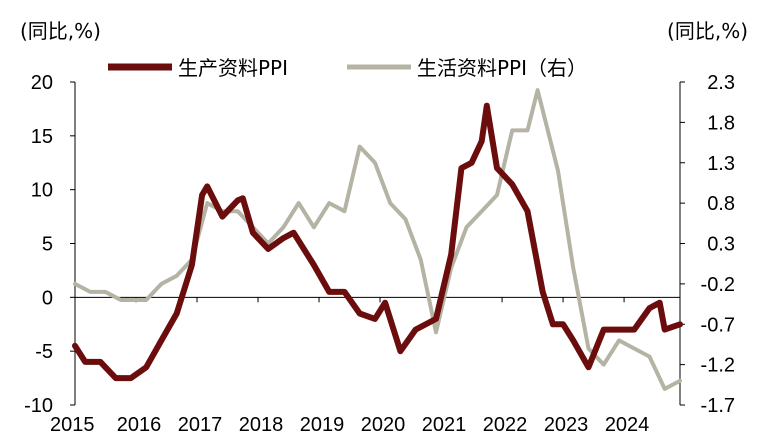  Describe the element at coordinates (718, 366) in the screenshot. I see `right-axis-tick-label: -1.2` at that location.